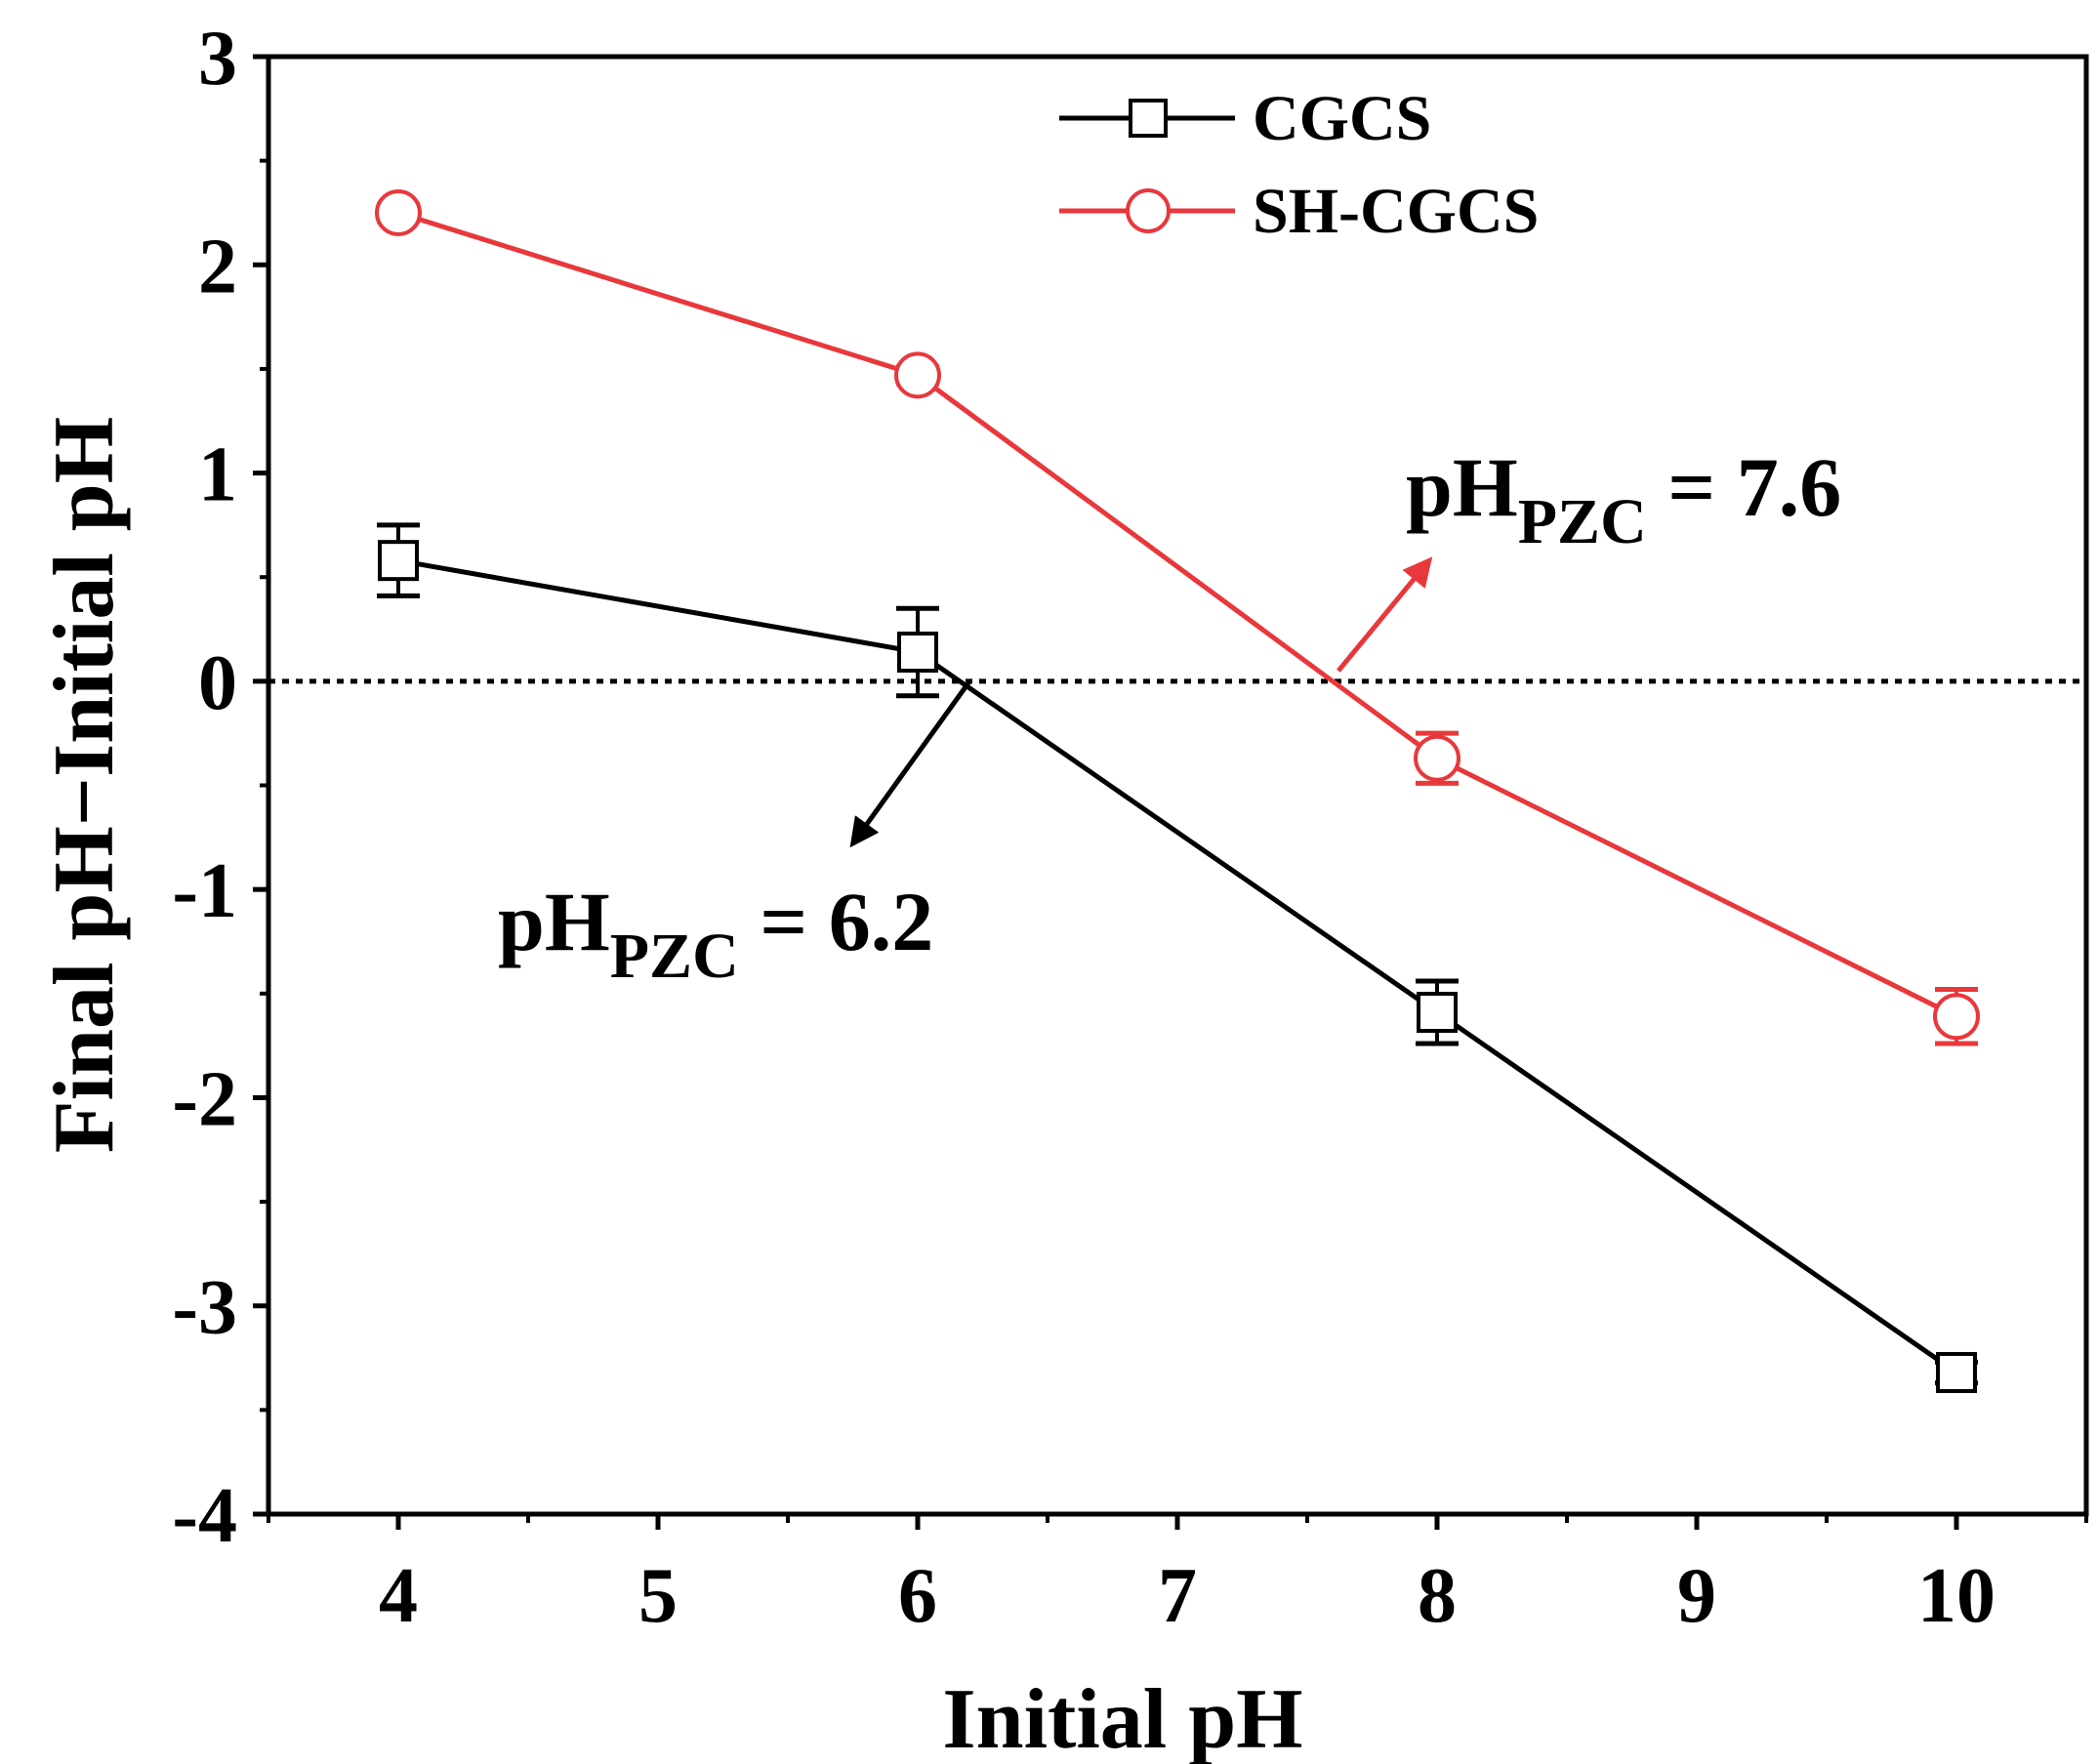 This screenshot has width=2098, height=1764. Describe the element at coordinates (204, 1099) in the screenshot. I see `y-tick-label--2: -2` at that location.